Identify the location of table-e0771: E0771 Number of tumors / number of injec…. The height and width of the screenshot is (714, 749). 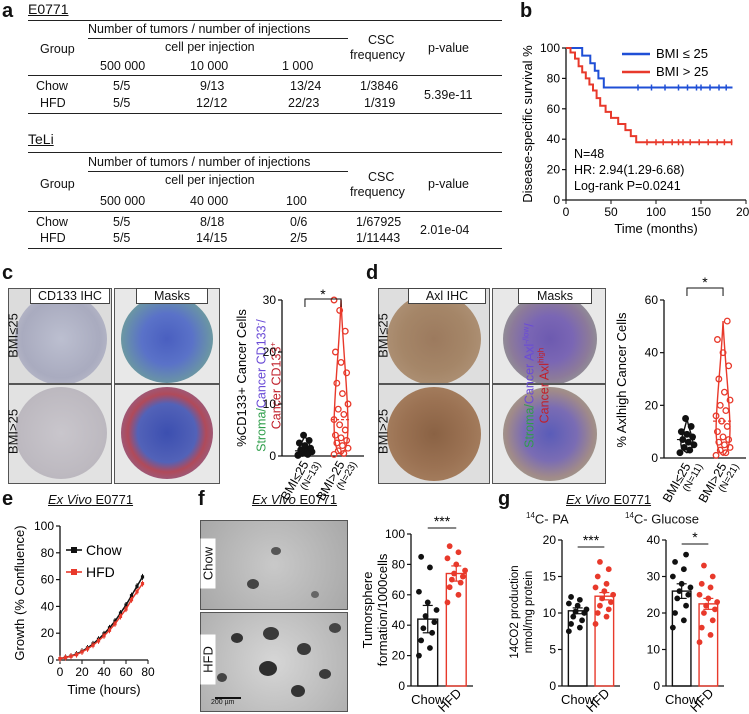
(255, 62).